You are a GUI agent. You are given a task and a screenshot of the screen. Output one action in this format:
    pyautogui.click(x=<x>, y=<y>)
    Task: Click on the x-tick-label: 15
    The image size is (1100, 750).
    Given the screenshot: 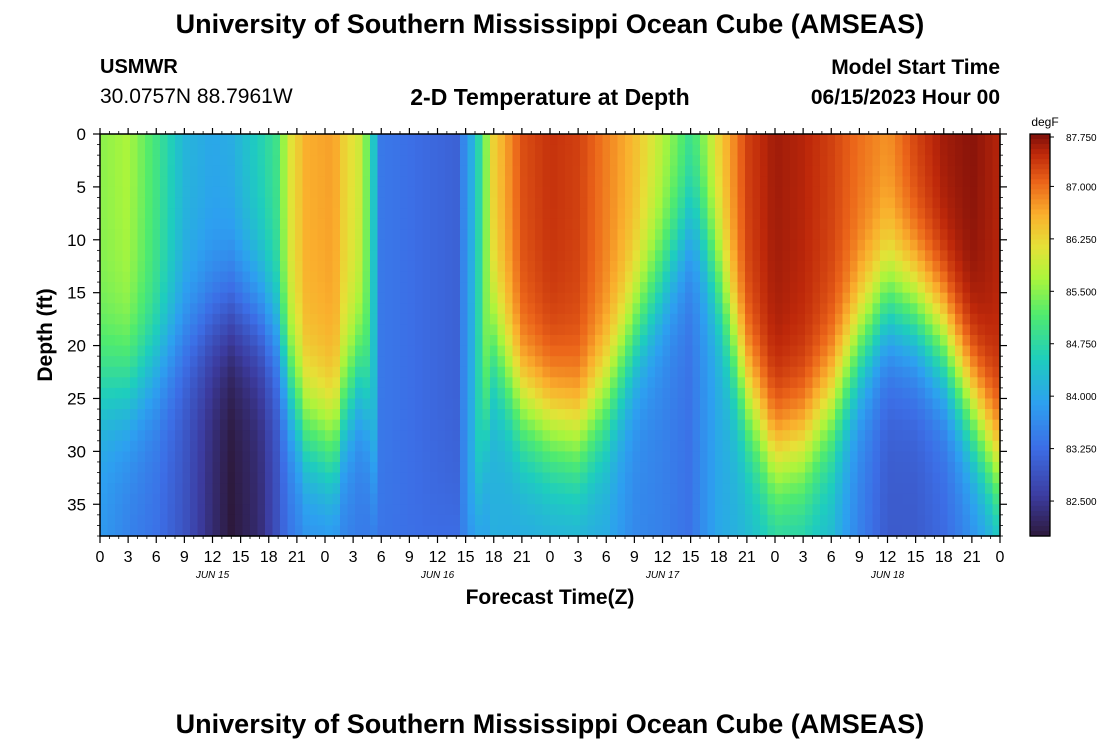 What is the action you would take?
    pyautogui.click(x=691, y=557)
    